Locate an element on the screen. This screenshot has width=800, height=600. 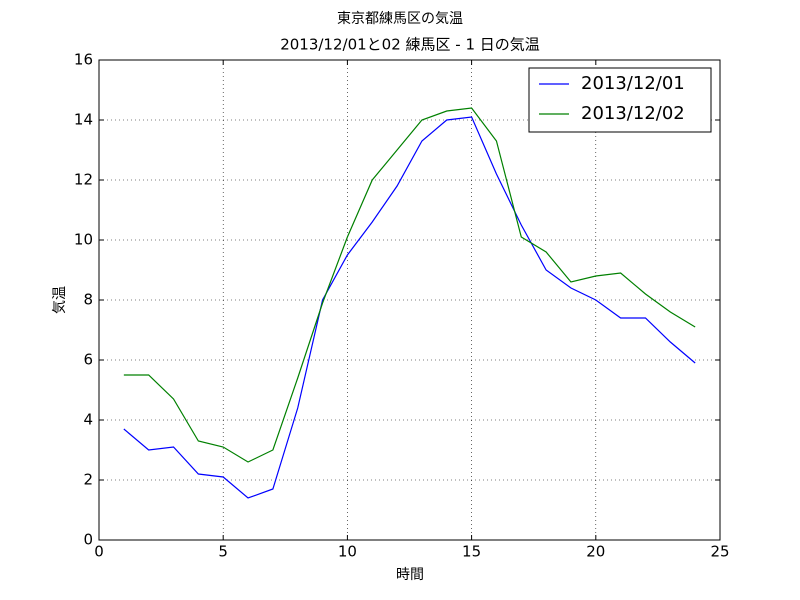
legend-label: 2013/12/01 is located at coordinates (633, 83).